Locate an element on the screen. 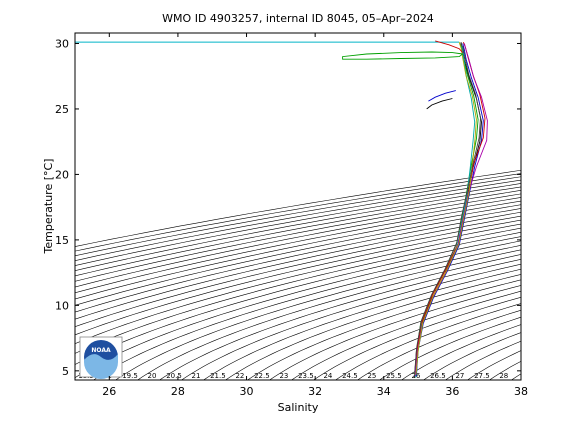 This screenshot has width=576, height=432. contour-label: 21 is located at coordinates (196, 376).